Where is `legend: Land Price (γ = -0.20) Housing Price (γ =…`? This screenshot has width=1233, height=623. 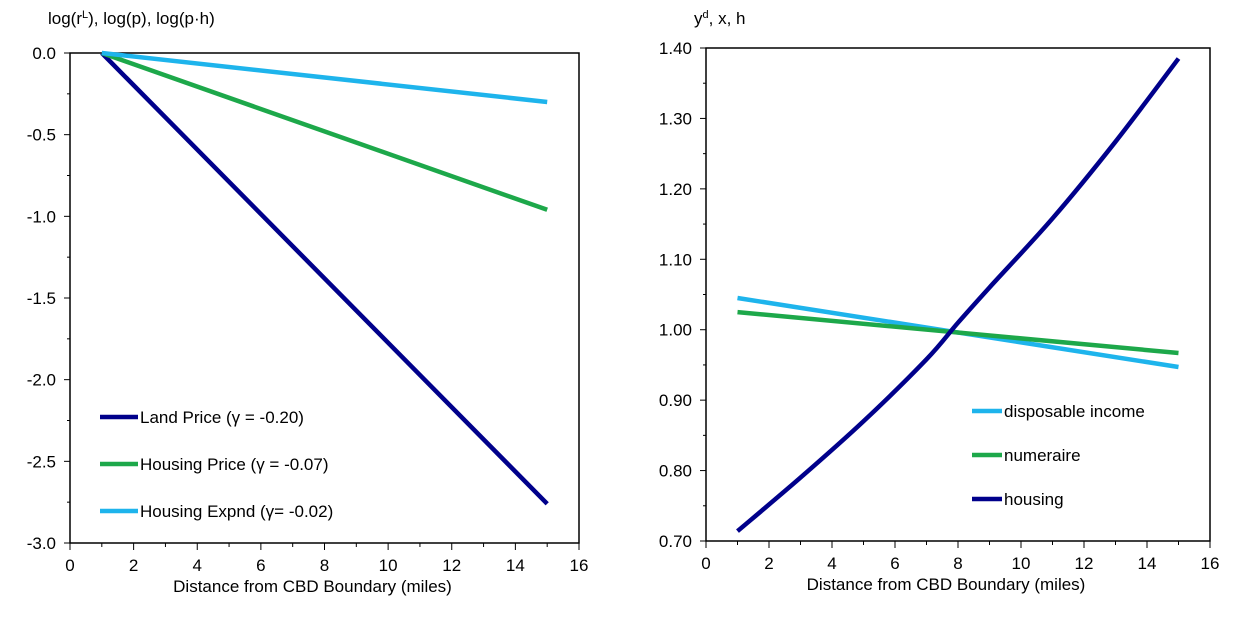
legend: Land Price (γ = -0.20) Housing Price (γ =… is located at coordinates (216, 464).